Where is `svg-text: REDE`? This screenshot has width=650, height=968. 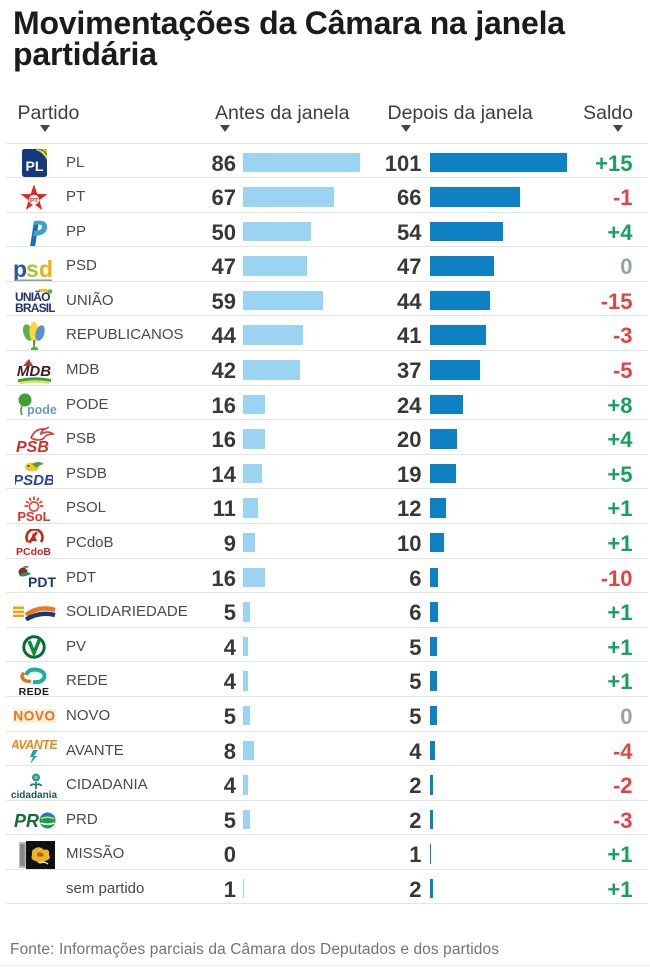 svg-text: REDE is located at coordinates (34, 691).